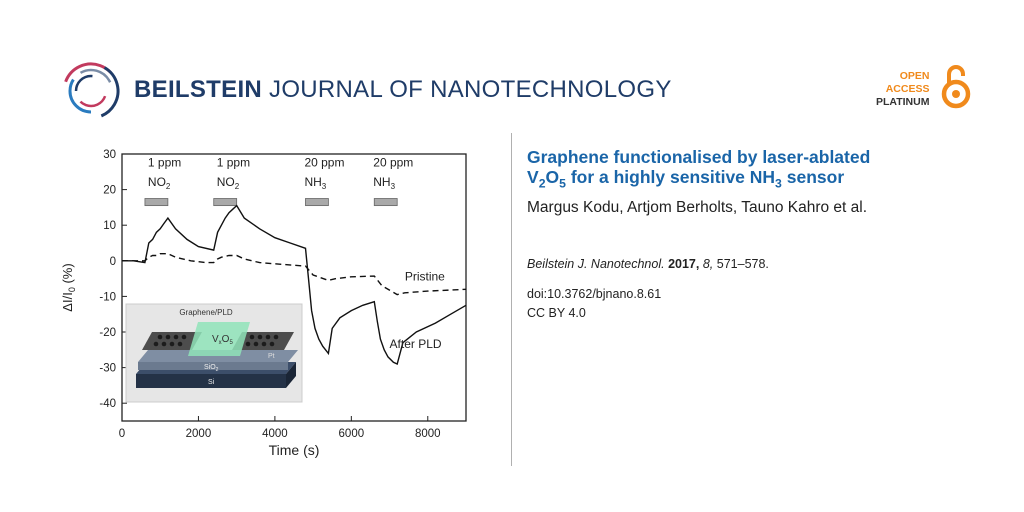  What do you see at coordinates (393, 162) in the screenshot?
I see `pulse-concentration-4: 20 ppm` at bounding box center [393, 162].